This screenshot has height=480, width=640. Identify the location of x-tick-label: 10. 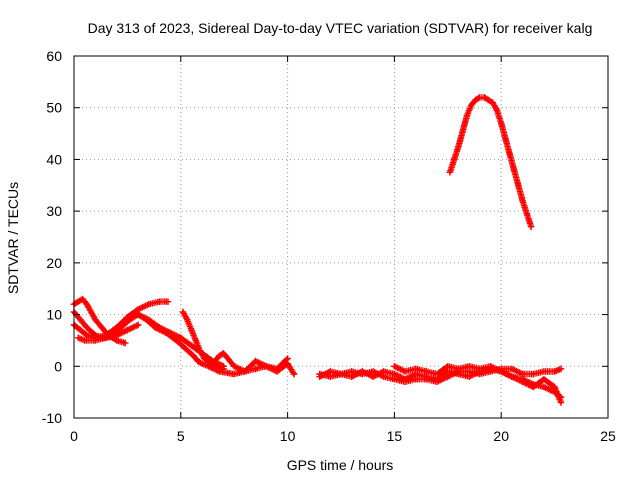
(288, 436).